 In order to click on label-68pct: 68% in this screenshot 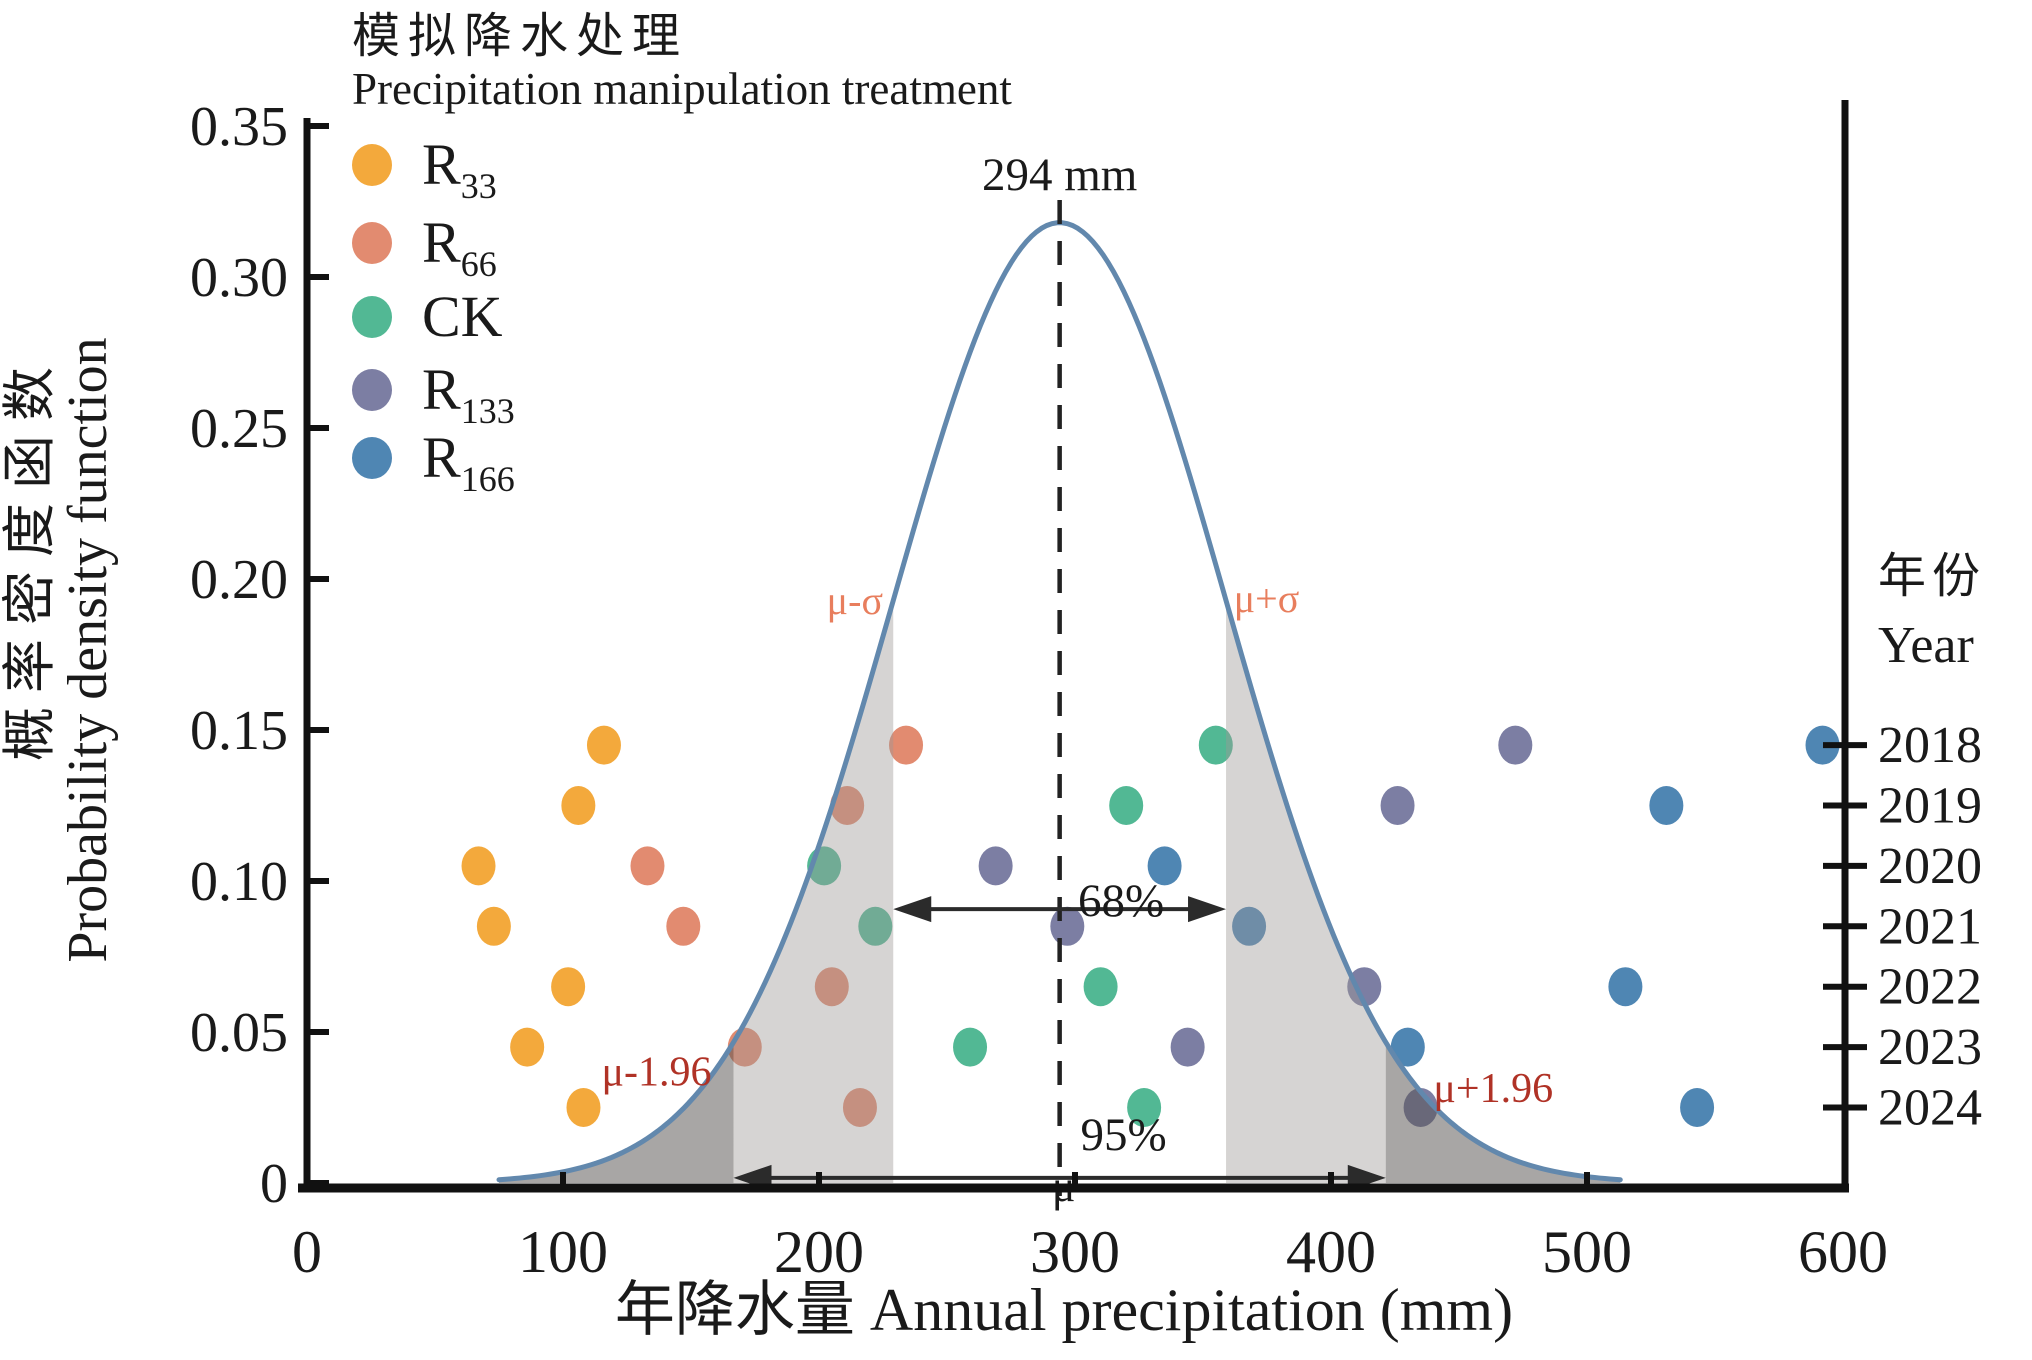, I will do `click(1121, 901)`.